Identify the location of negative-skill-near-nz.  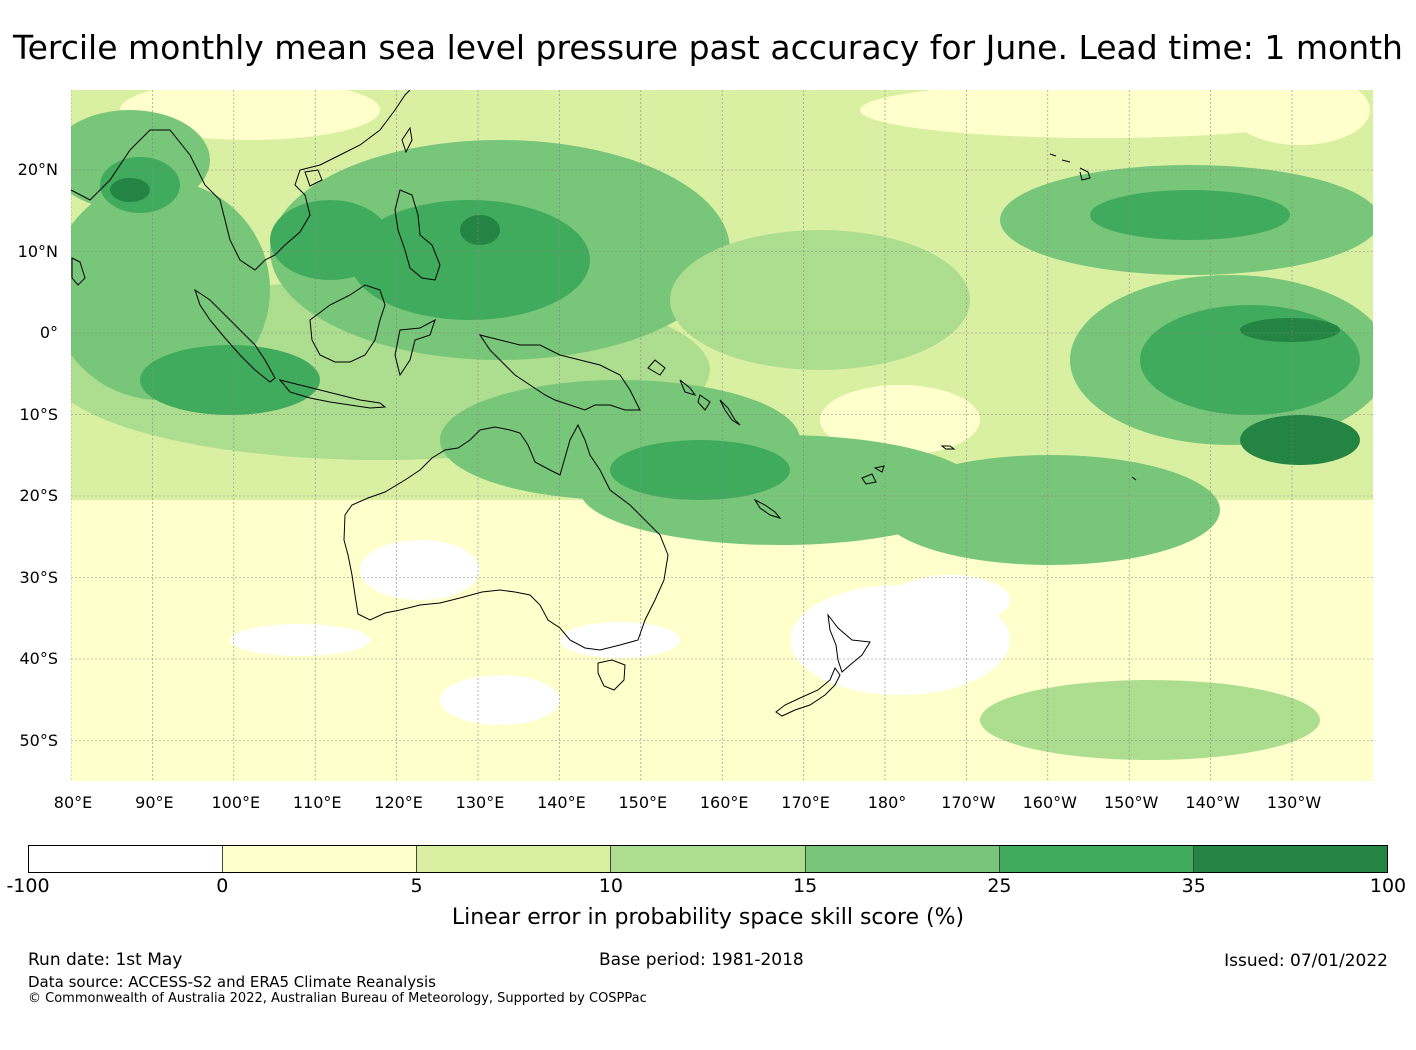
(950, 600).